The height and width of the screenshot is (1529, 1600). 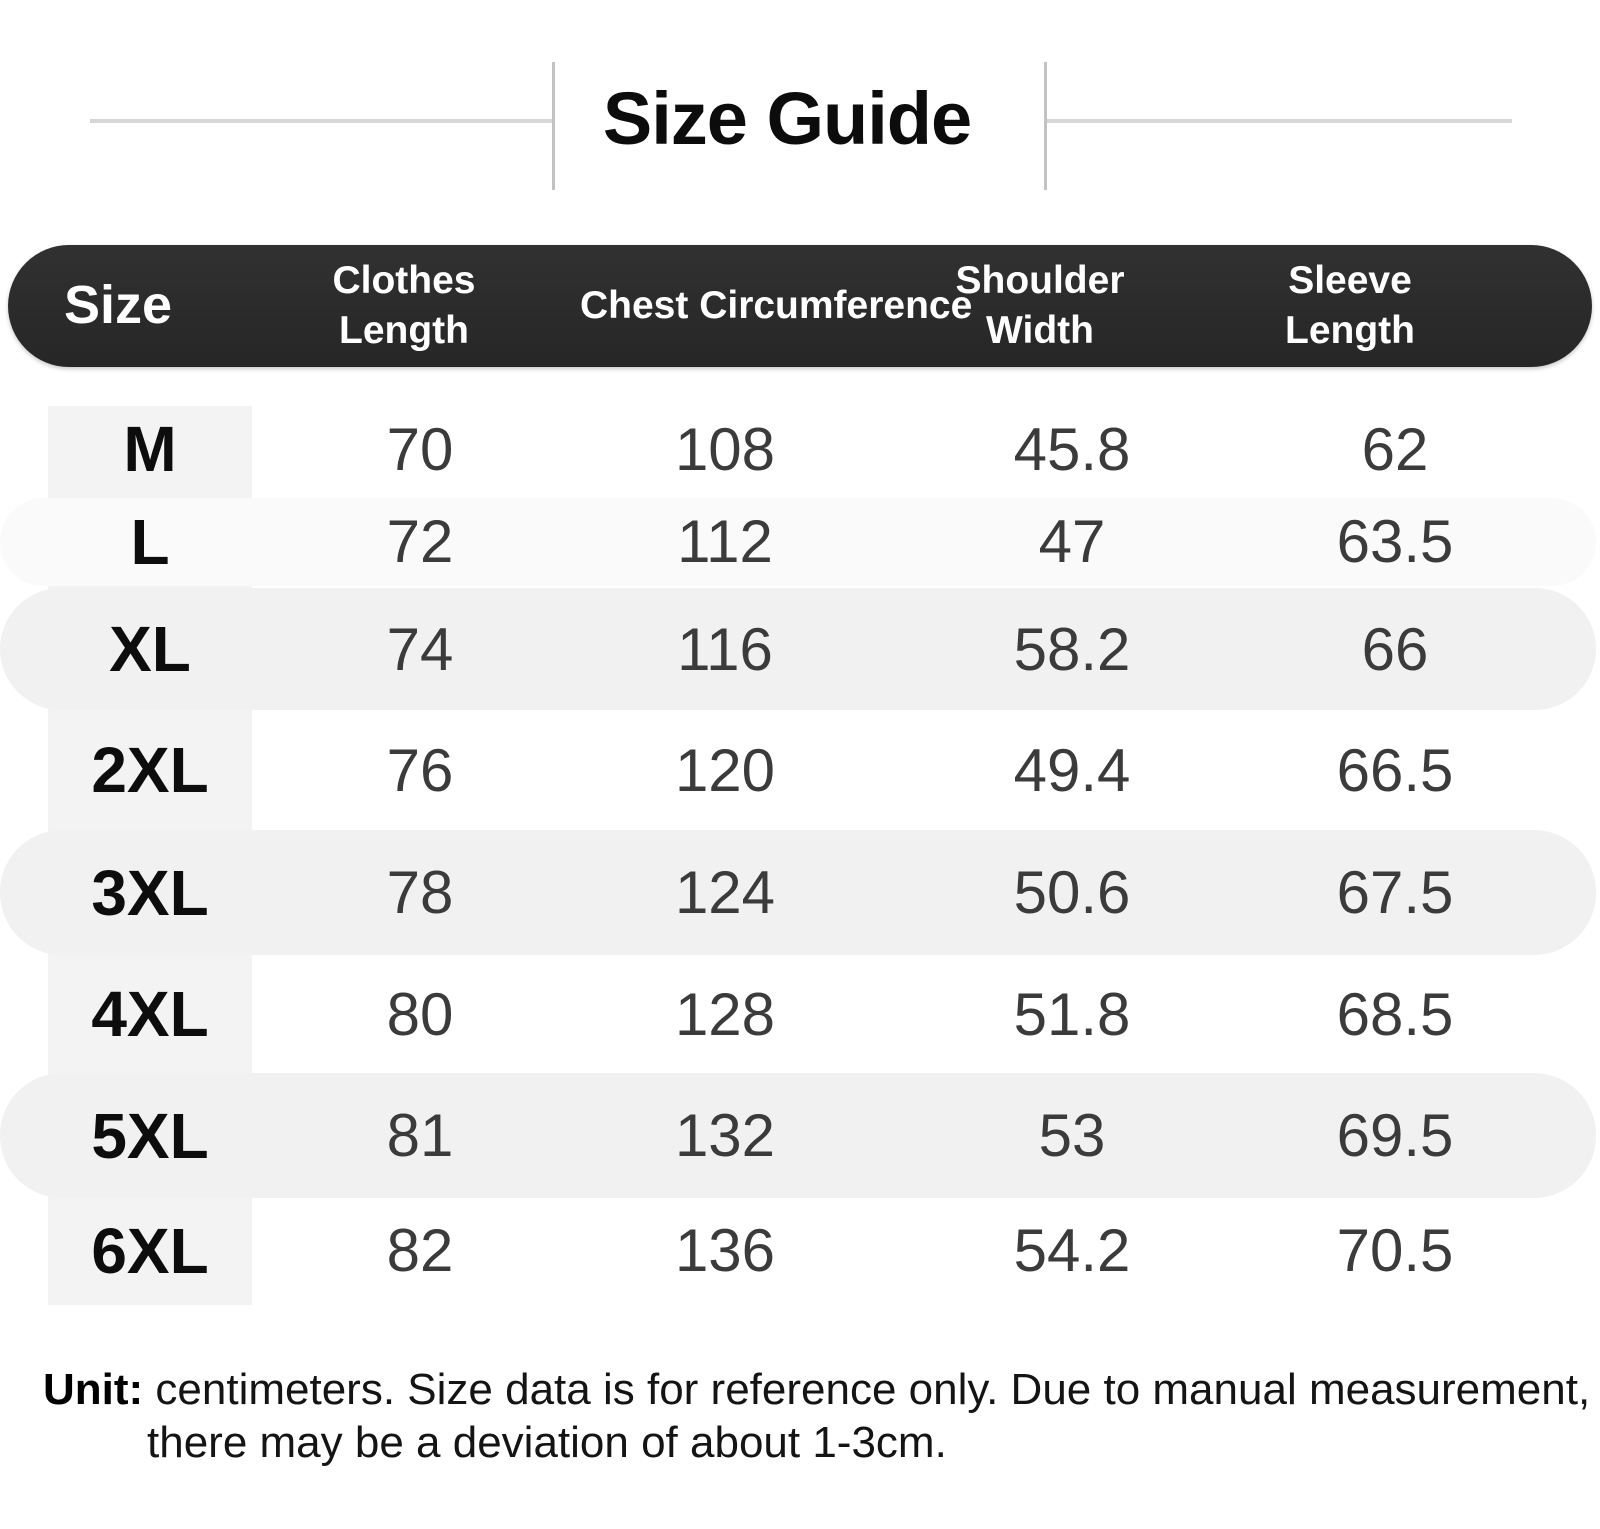 I want to click on shoulder-width-value: 47, so click(x=1072, y=541).